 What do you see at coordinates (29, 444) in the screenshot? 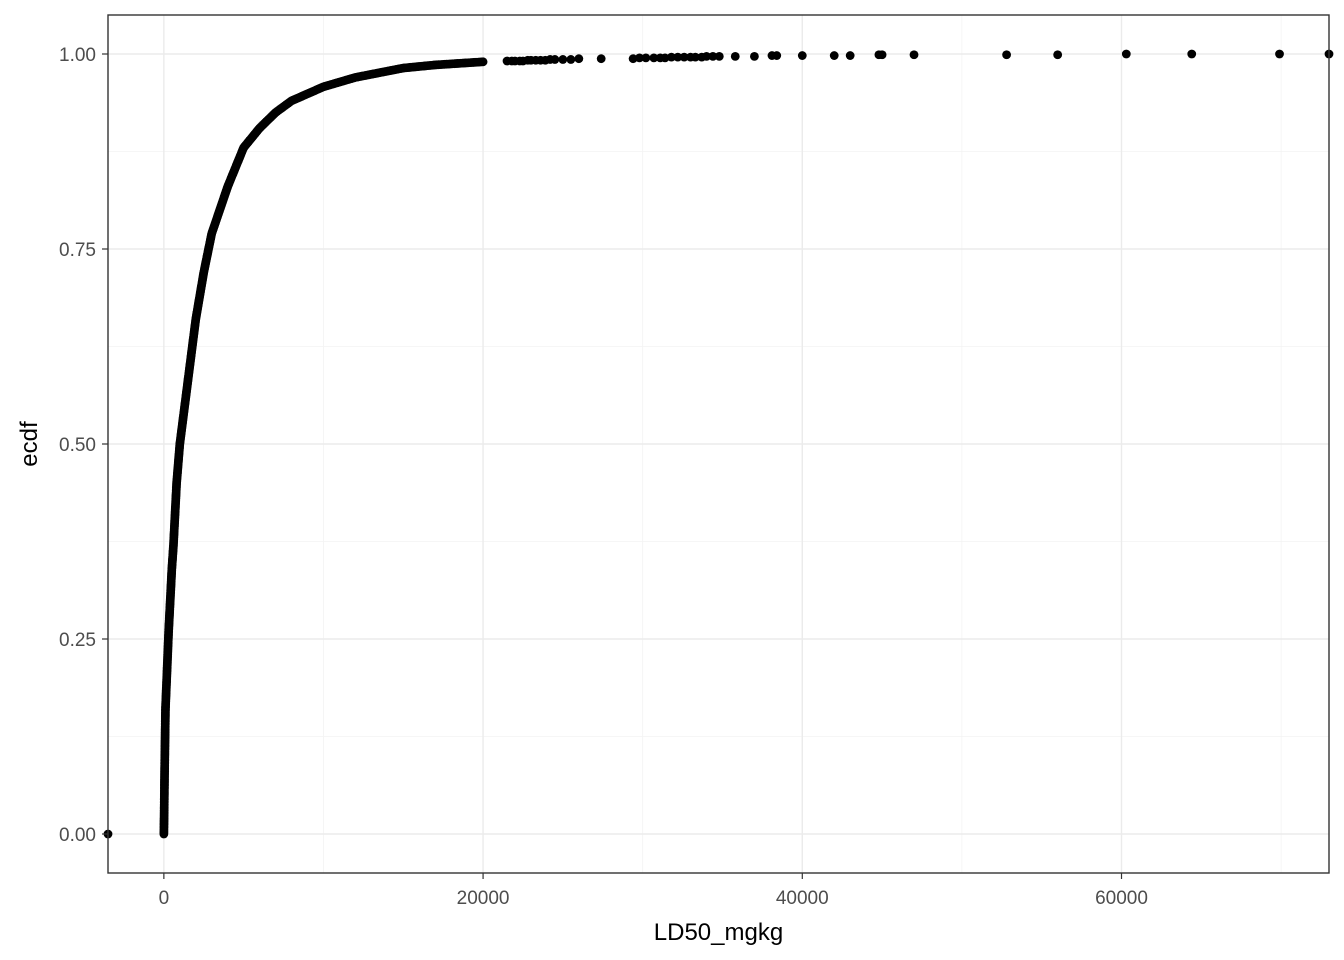
I see `y-axis-title: ecdf` at bounding box center [29, 444].